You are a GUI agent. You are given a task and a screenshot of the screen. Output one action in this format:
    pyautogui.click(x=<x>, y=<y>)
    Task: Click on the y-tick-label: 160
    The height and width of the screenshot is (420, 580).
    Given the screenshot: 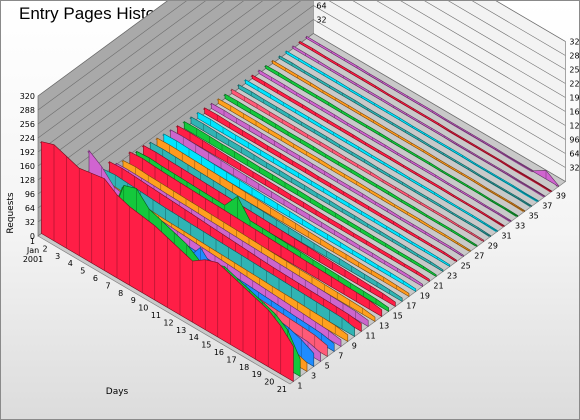 What is the action you would take?
    pyautogui.click(x=27, y=166)
    